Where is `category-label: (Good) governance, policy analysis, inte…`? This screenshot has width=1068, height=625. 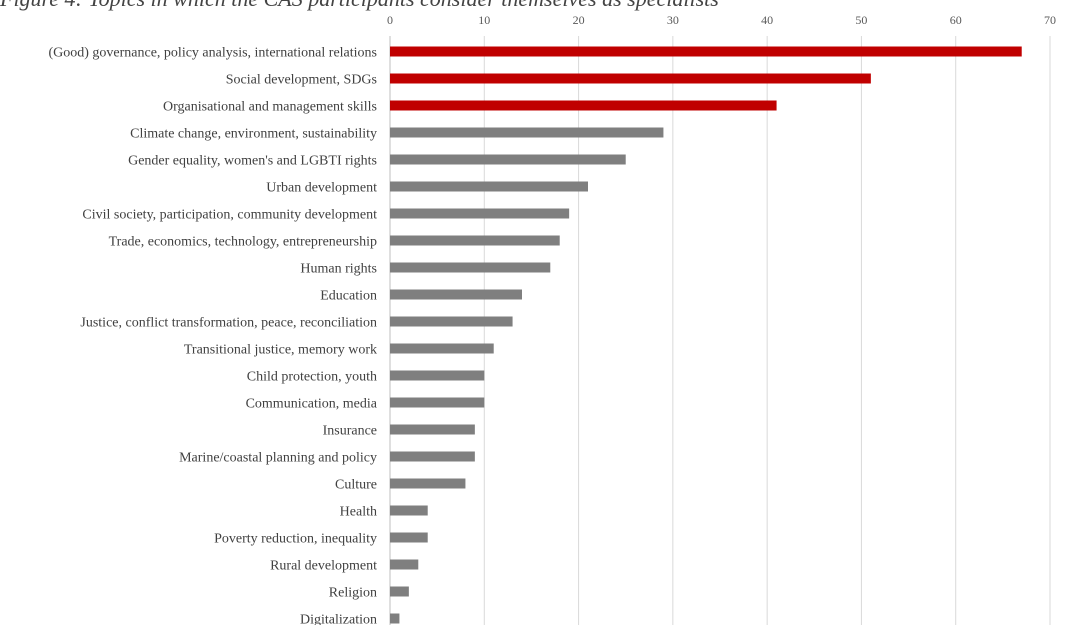
category-label: (Good) governance, policy analysis, inte… is located at coordinates (212, 53).